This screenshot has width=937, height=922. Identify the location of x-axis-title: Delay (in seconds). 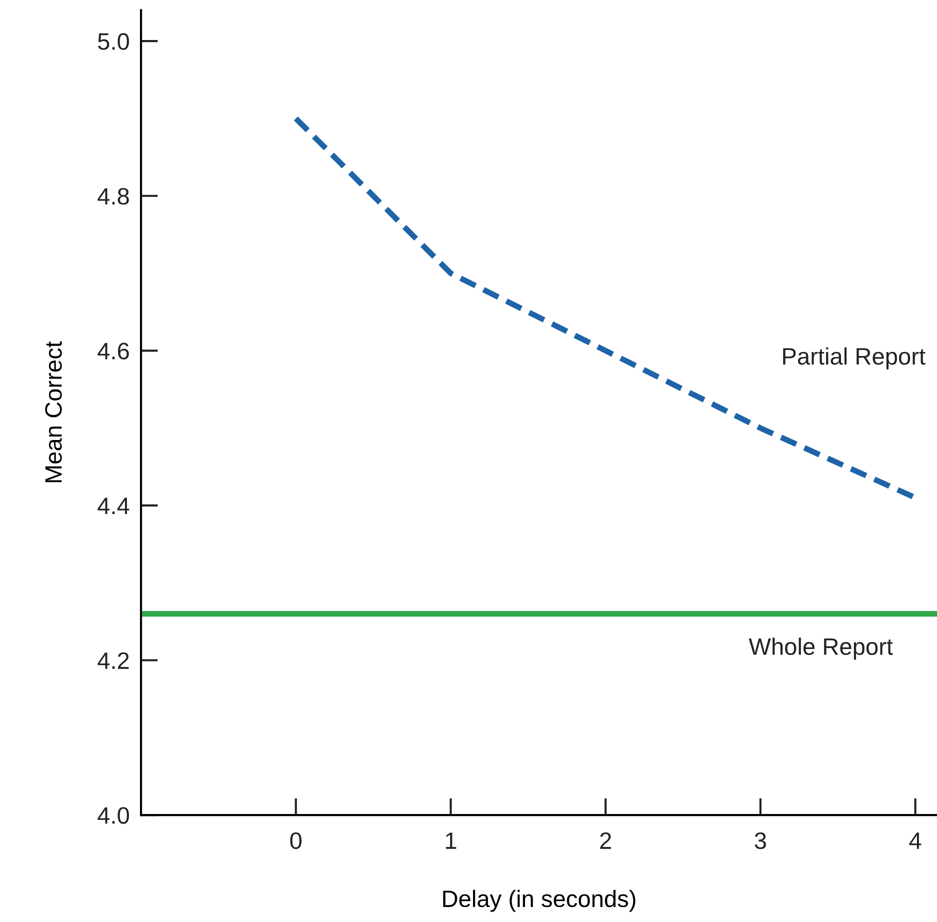
(539, 901).